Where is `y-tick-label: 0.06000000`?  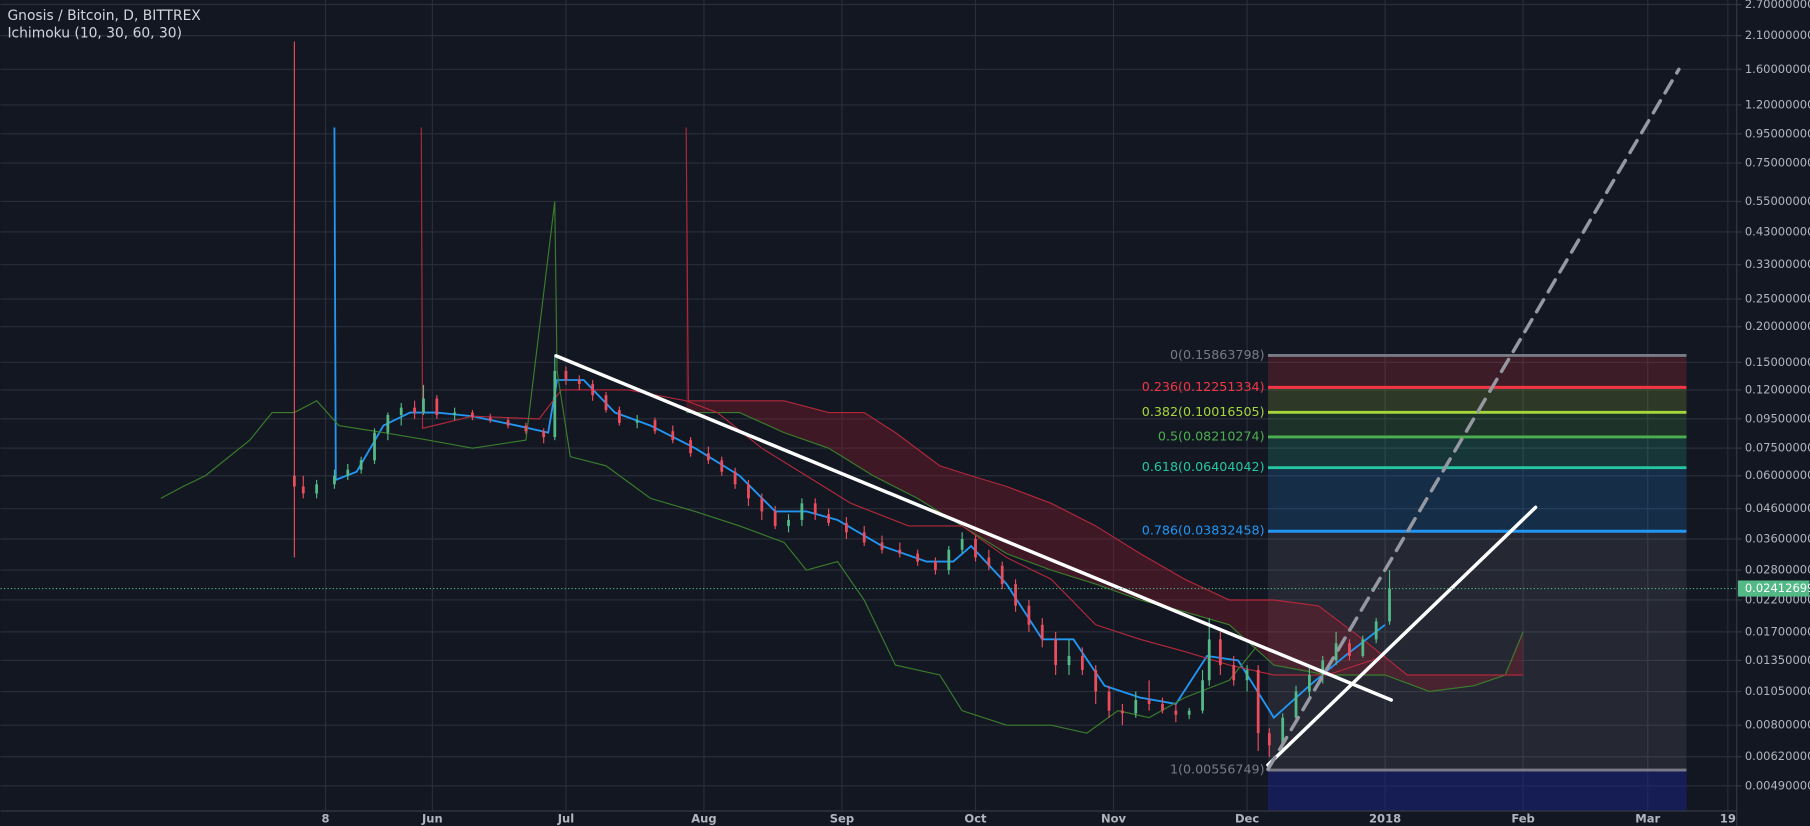
y-tick-label: 0.06000000 is located at coordinates (1777, 475).